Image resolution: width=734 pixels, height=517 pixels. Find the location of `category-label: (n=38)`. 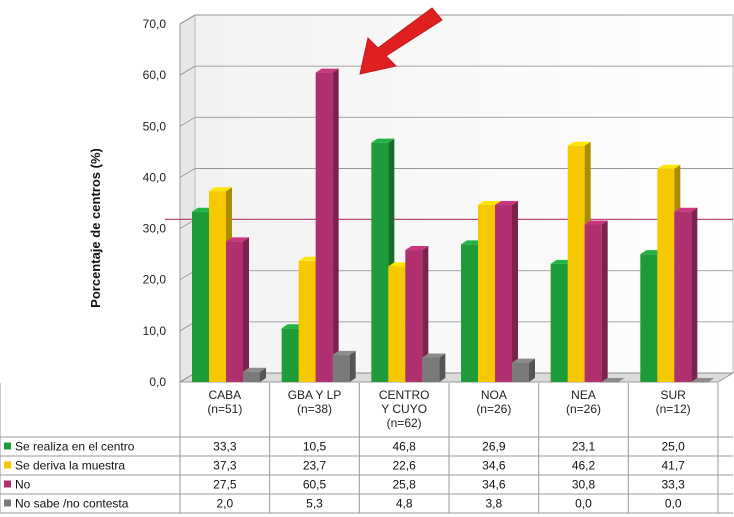

category-label: (n=38) is located at coordinates (314, 409).